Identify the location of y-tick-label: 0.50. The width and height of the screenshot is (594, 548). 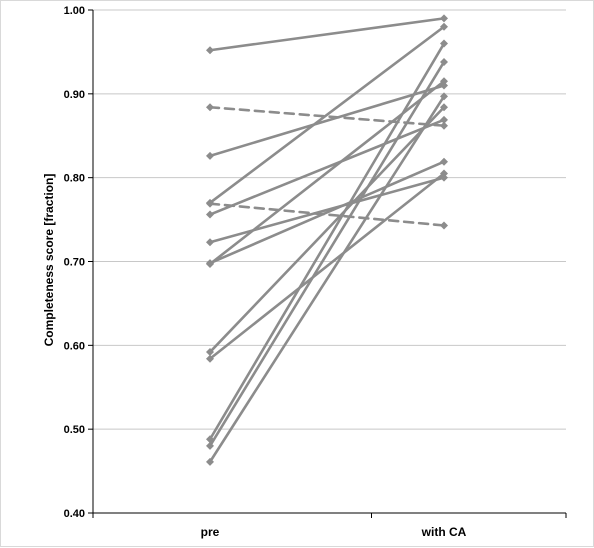
(74, 430).